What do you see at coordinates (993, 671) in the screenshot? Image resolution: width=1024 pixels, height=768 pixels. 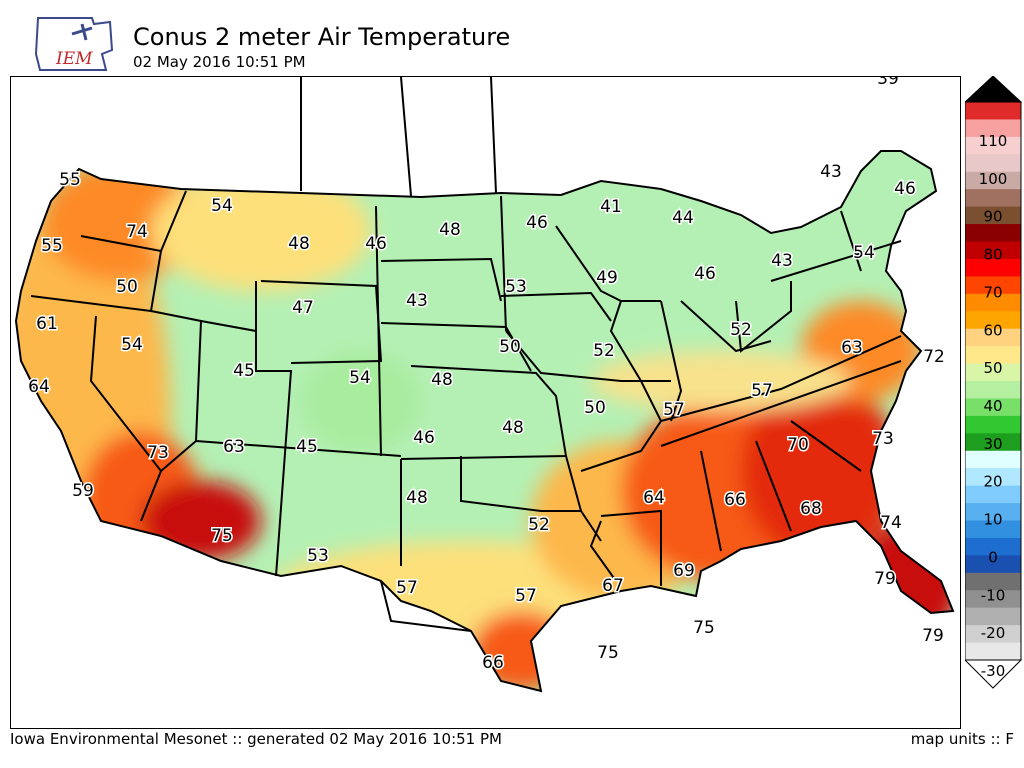 I see `legend-tick-label: -30` at bounding box center [993, 671].